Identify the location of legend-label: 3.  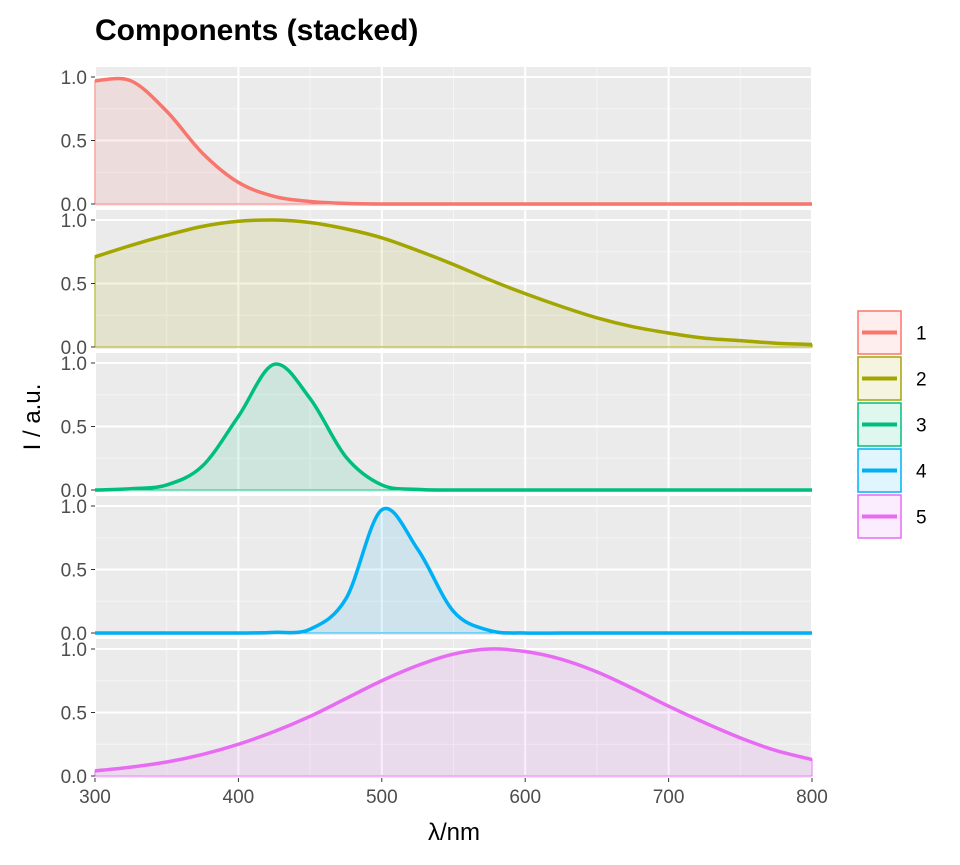
(921, 426).